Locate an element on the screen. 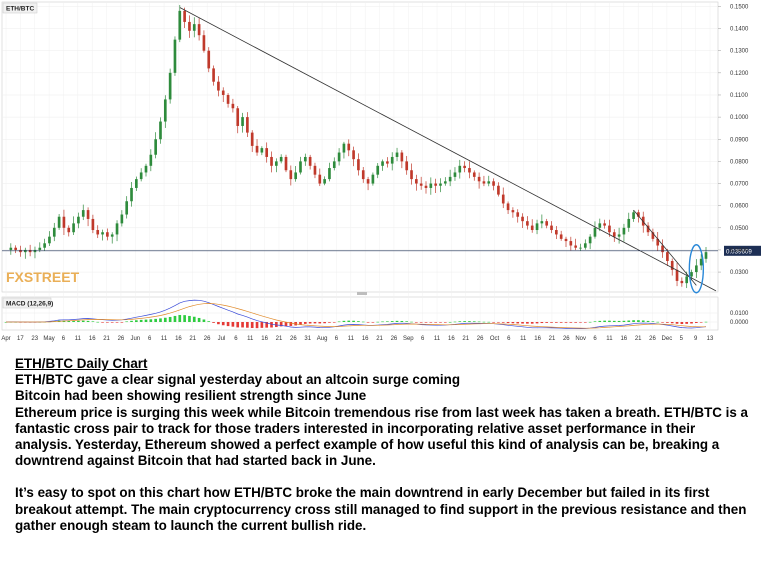 This screenshot has width=763, height=573. macd-tick-label: 0.0100 is located at coordinates (739, 314).